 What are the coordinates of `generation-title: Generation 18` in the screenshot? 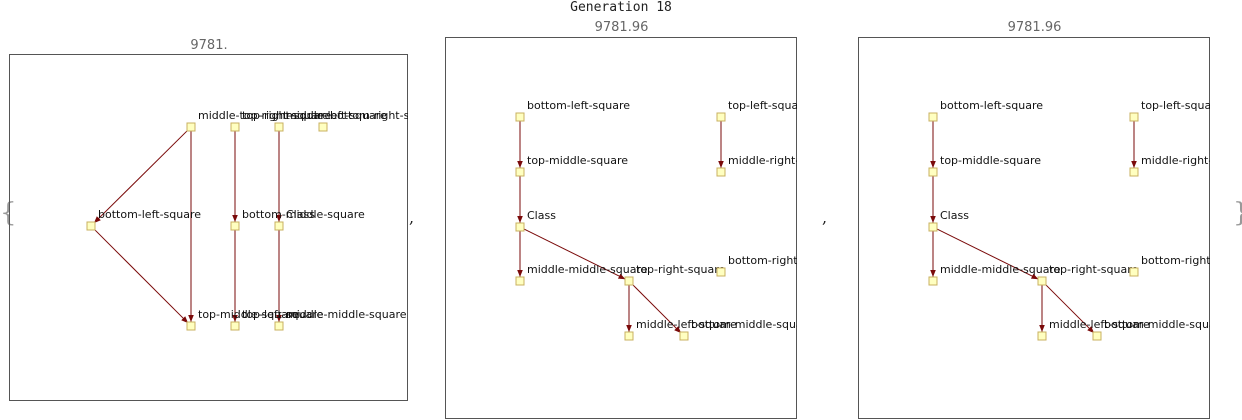 It's located at (621, 7).